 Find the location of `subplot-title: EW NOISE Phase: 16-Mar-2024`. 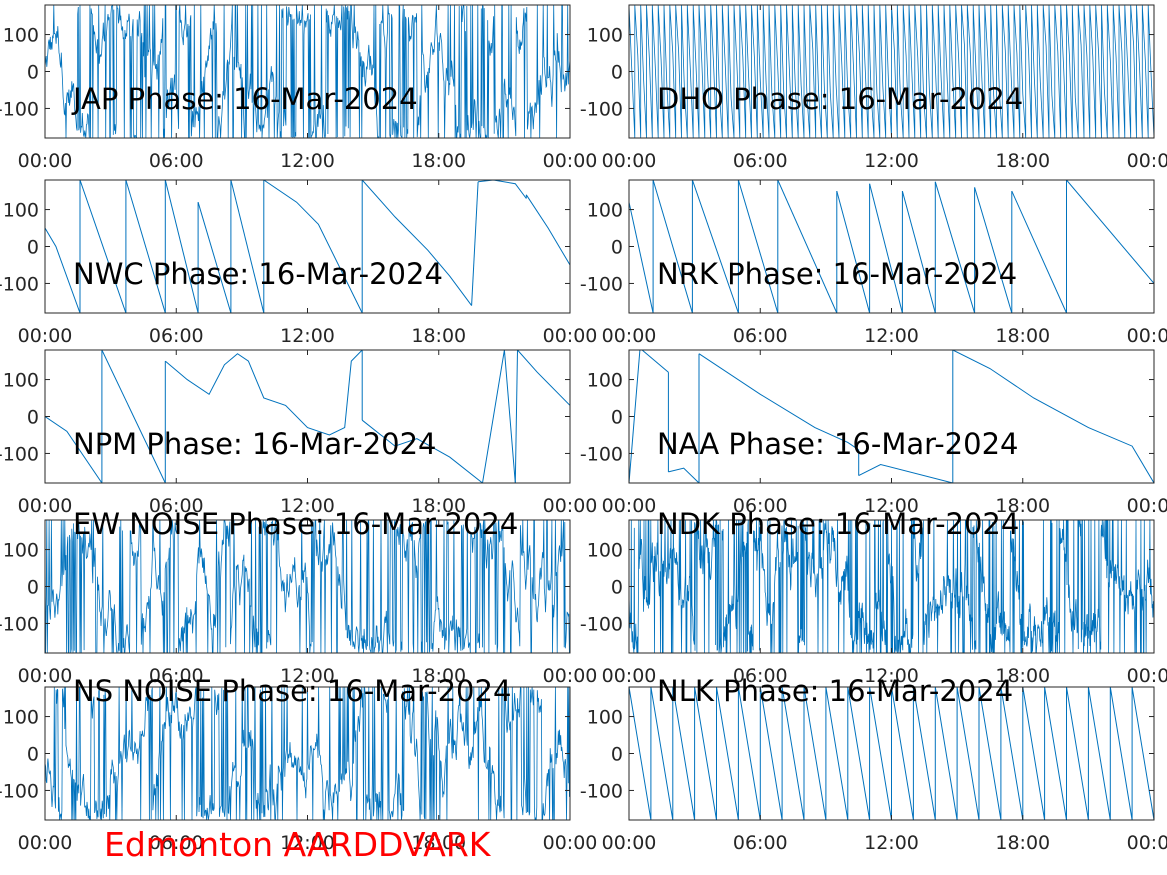

subplot-title: EW NOISE Phase: 16-Mar-2024 is located at coordinates (295, 524).